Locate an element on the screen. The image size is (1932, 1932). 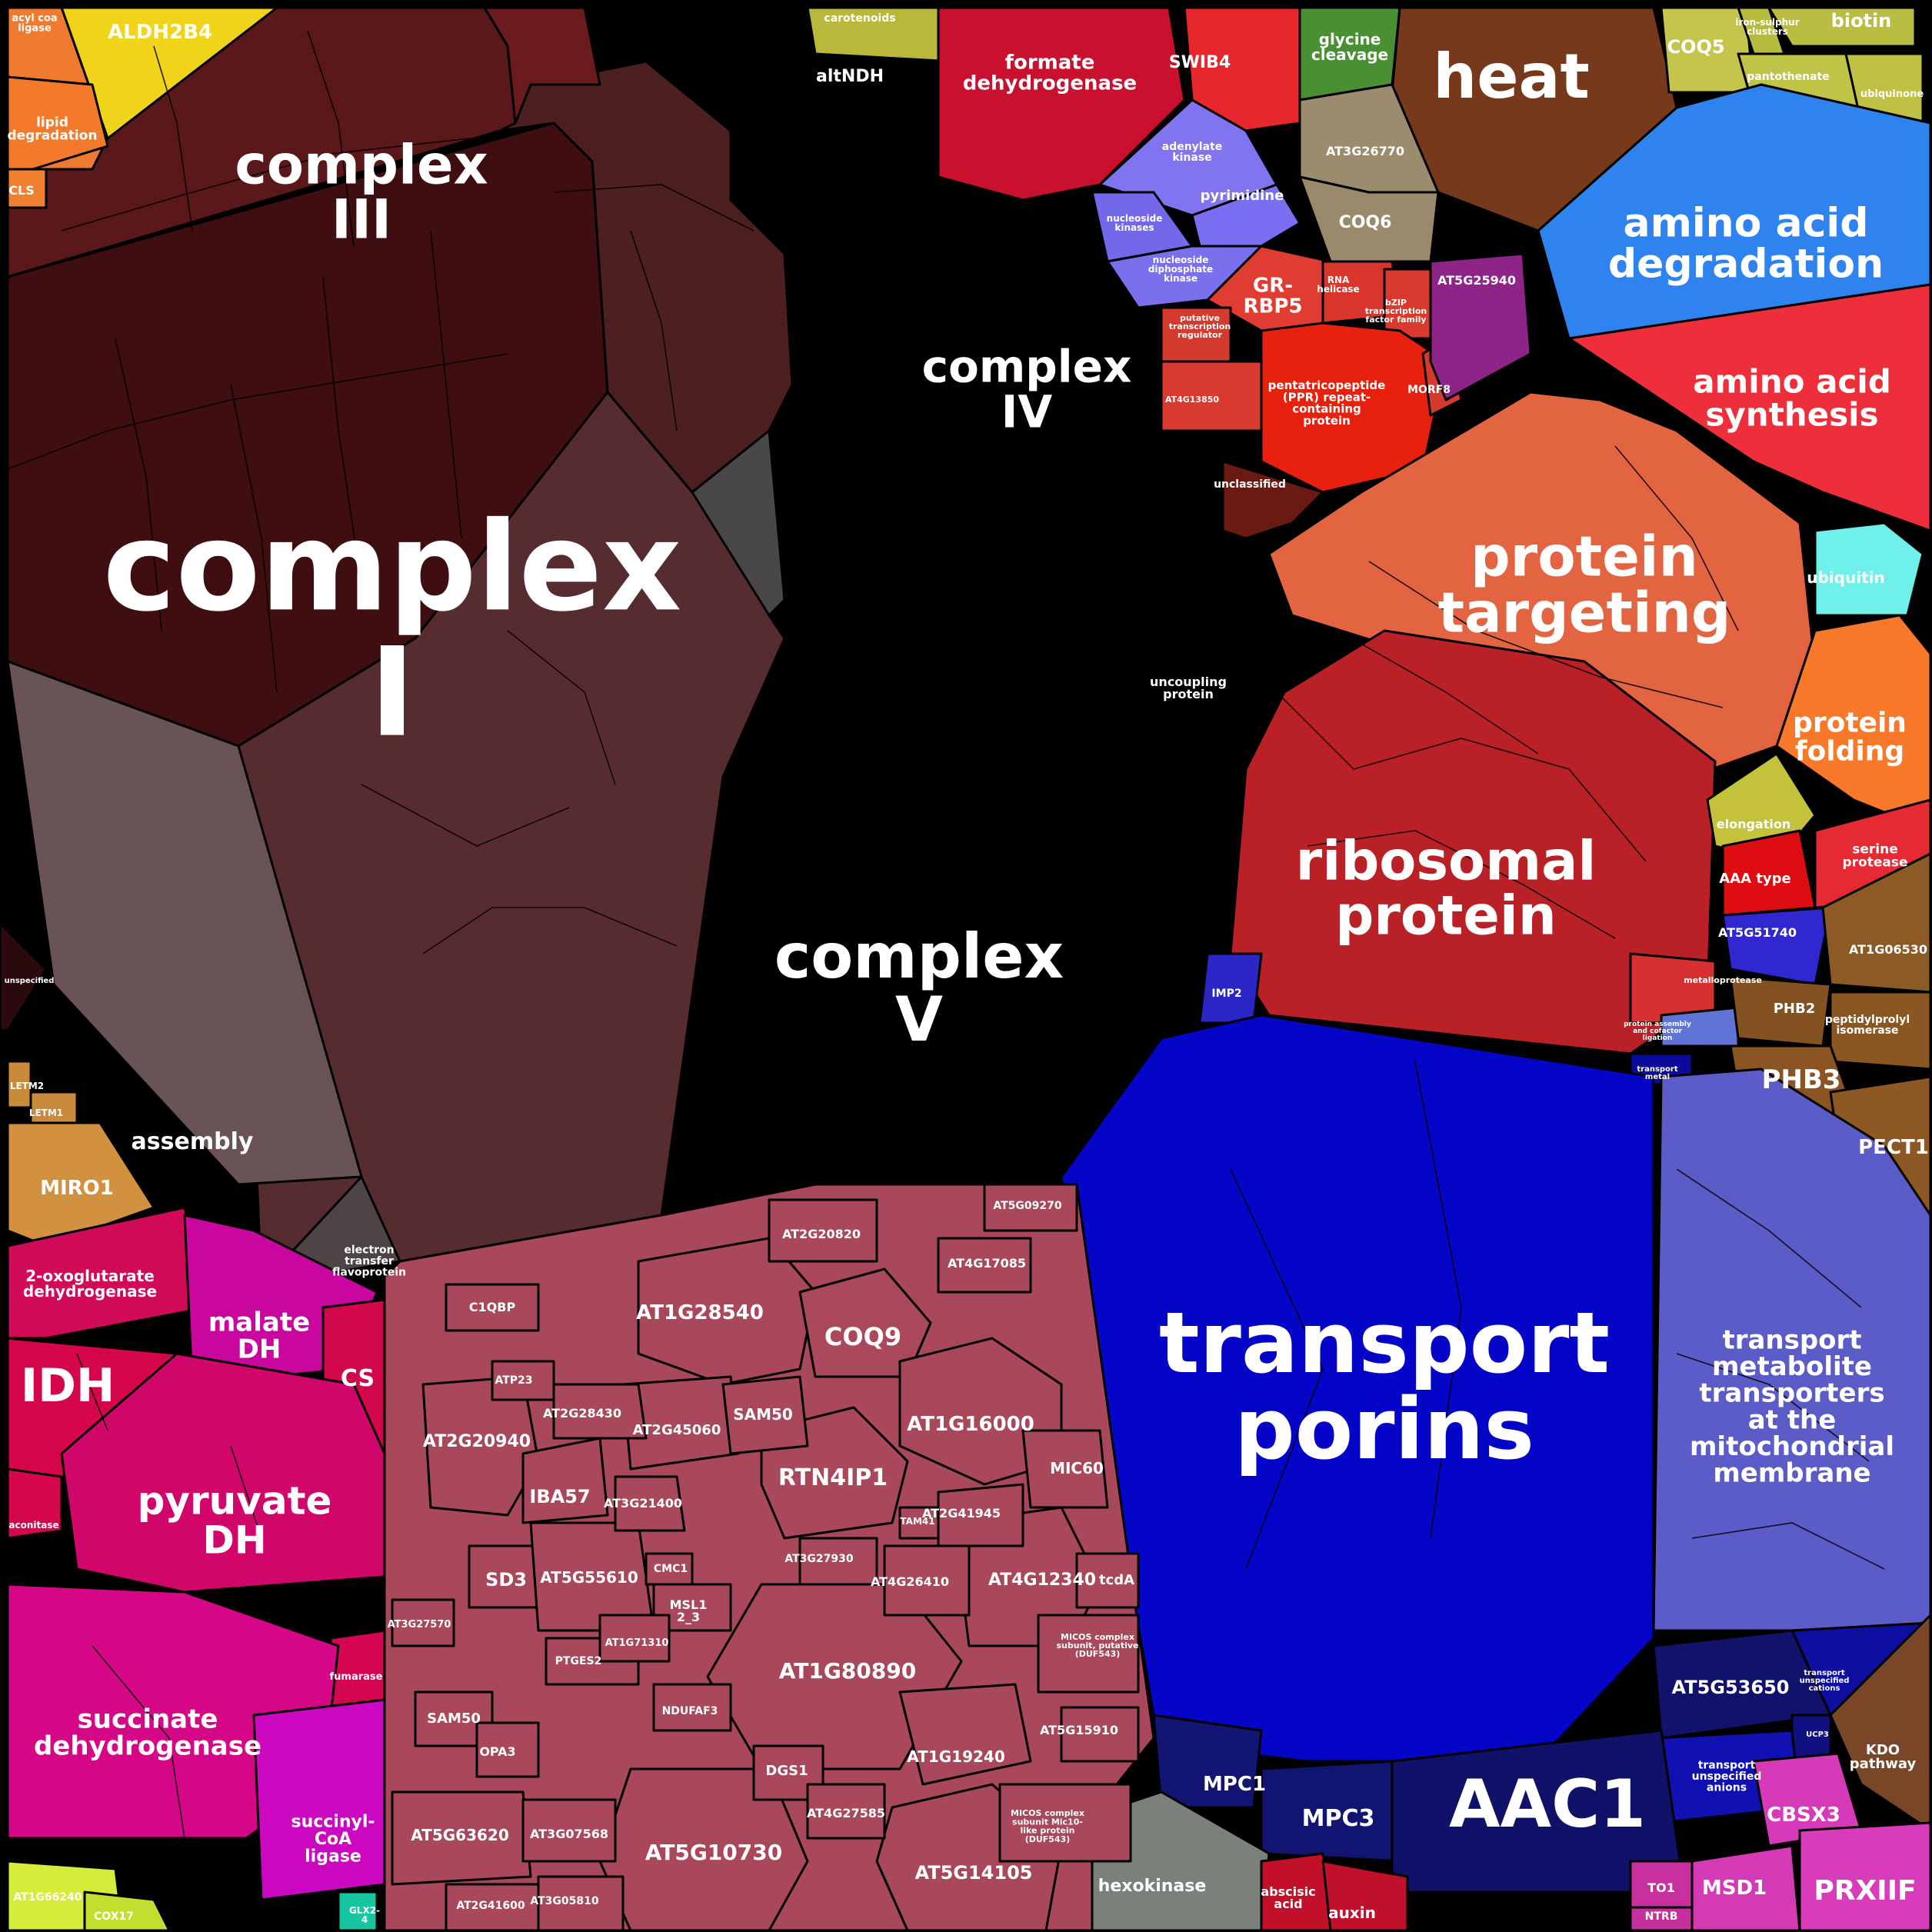
cox17-label-line: COX17 is located at coordinates (114, 1916).